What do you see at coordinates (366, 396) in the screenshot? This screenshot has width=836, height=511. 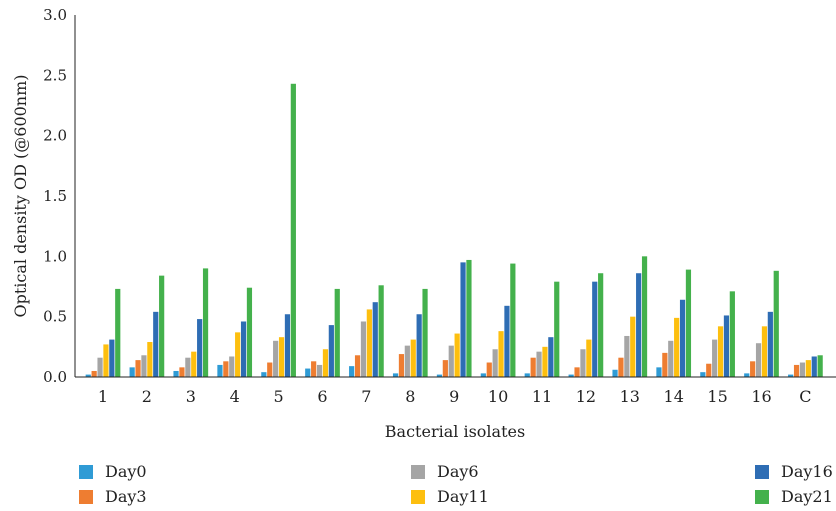 I see `x-tick-label: 7` at bounding box center [366, 396].